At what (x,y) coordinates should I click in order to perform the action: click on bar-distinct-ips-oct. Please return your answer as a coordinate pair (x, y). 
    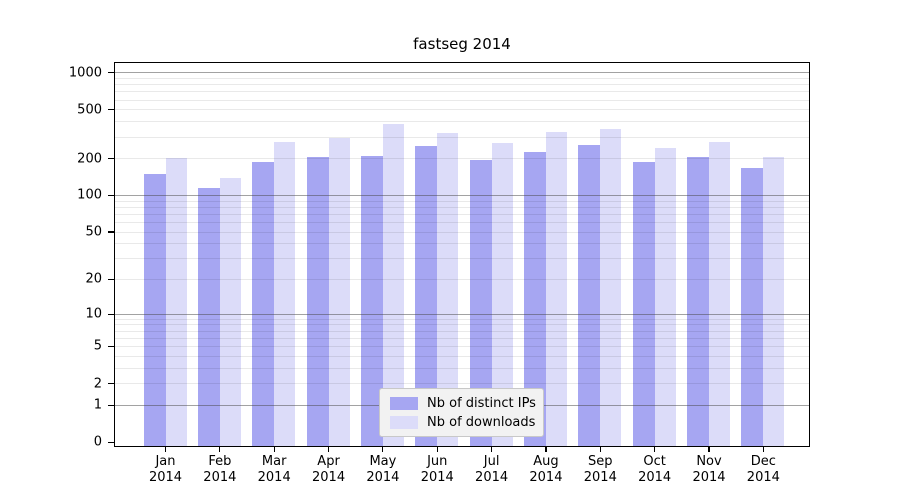
    Looking at the image, I should click on (643, 303).